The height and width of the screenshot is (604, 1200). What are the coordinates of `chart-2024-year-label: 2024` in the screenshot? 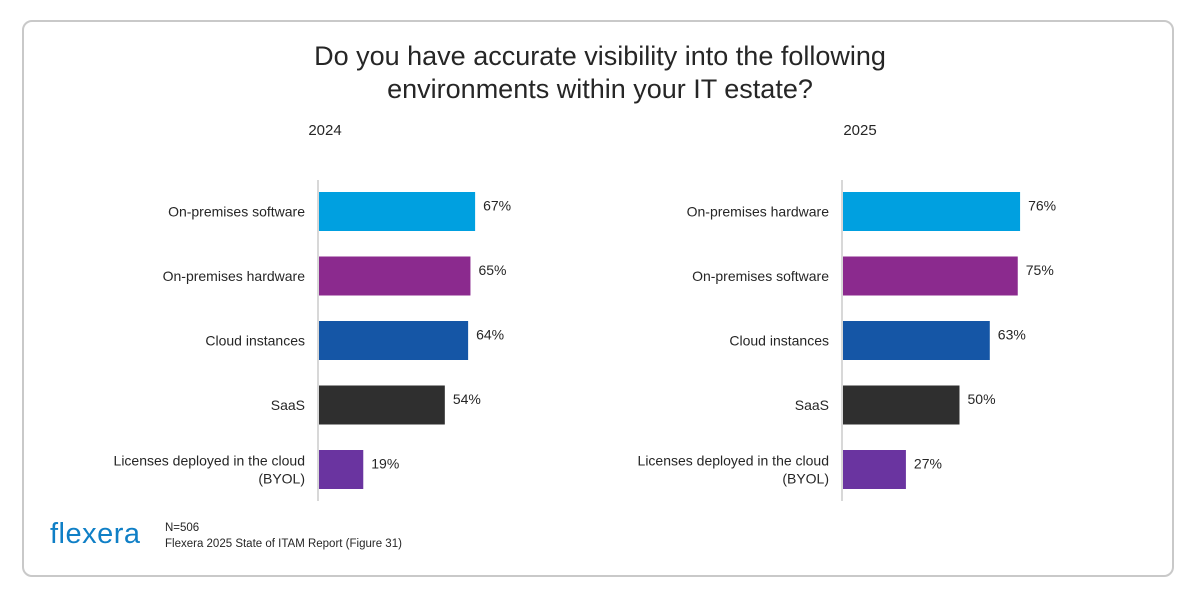 It's located at (324, 130).